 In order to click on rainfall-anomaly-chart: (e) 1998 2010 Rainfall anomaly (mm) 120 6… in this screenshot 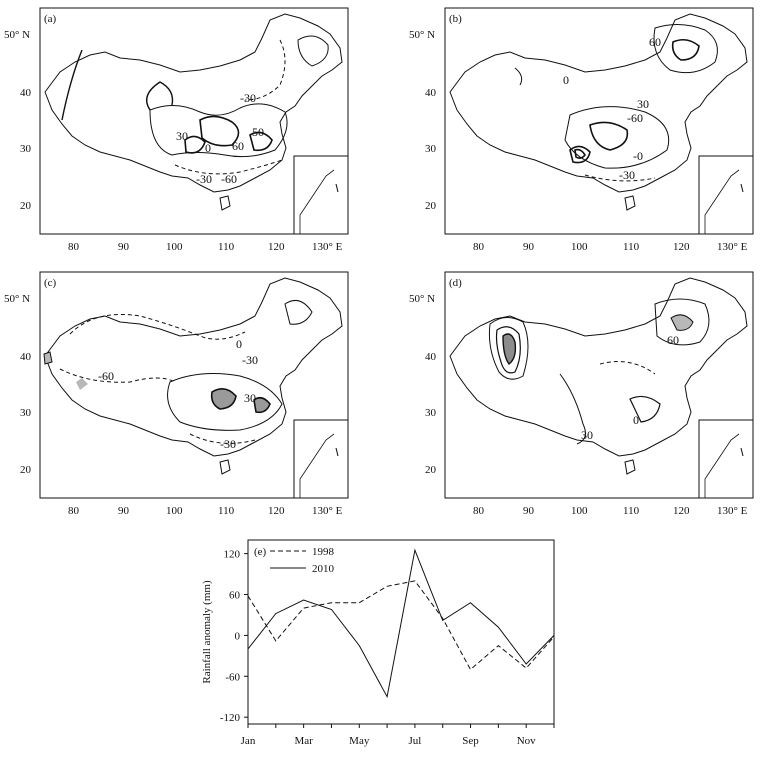, I will do `click(378, 643)`.